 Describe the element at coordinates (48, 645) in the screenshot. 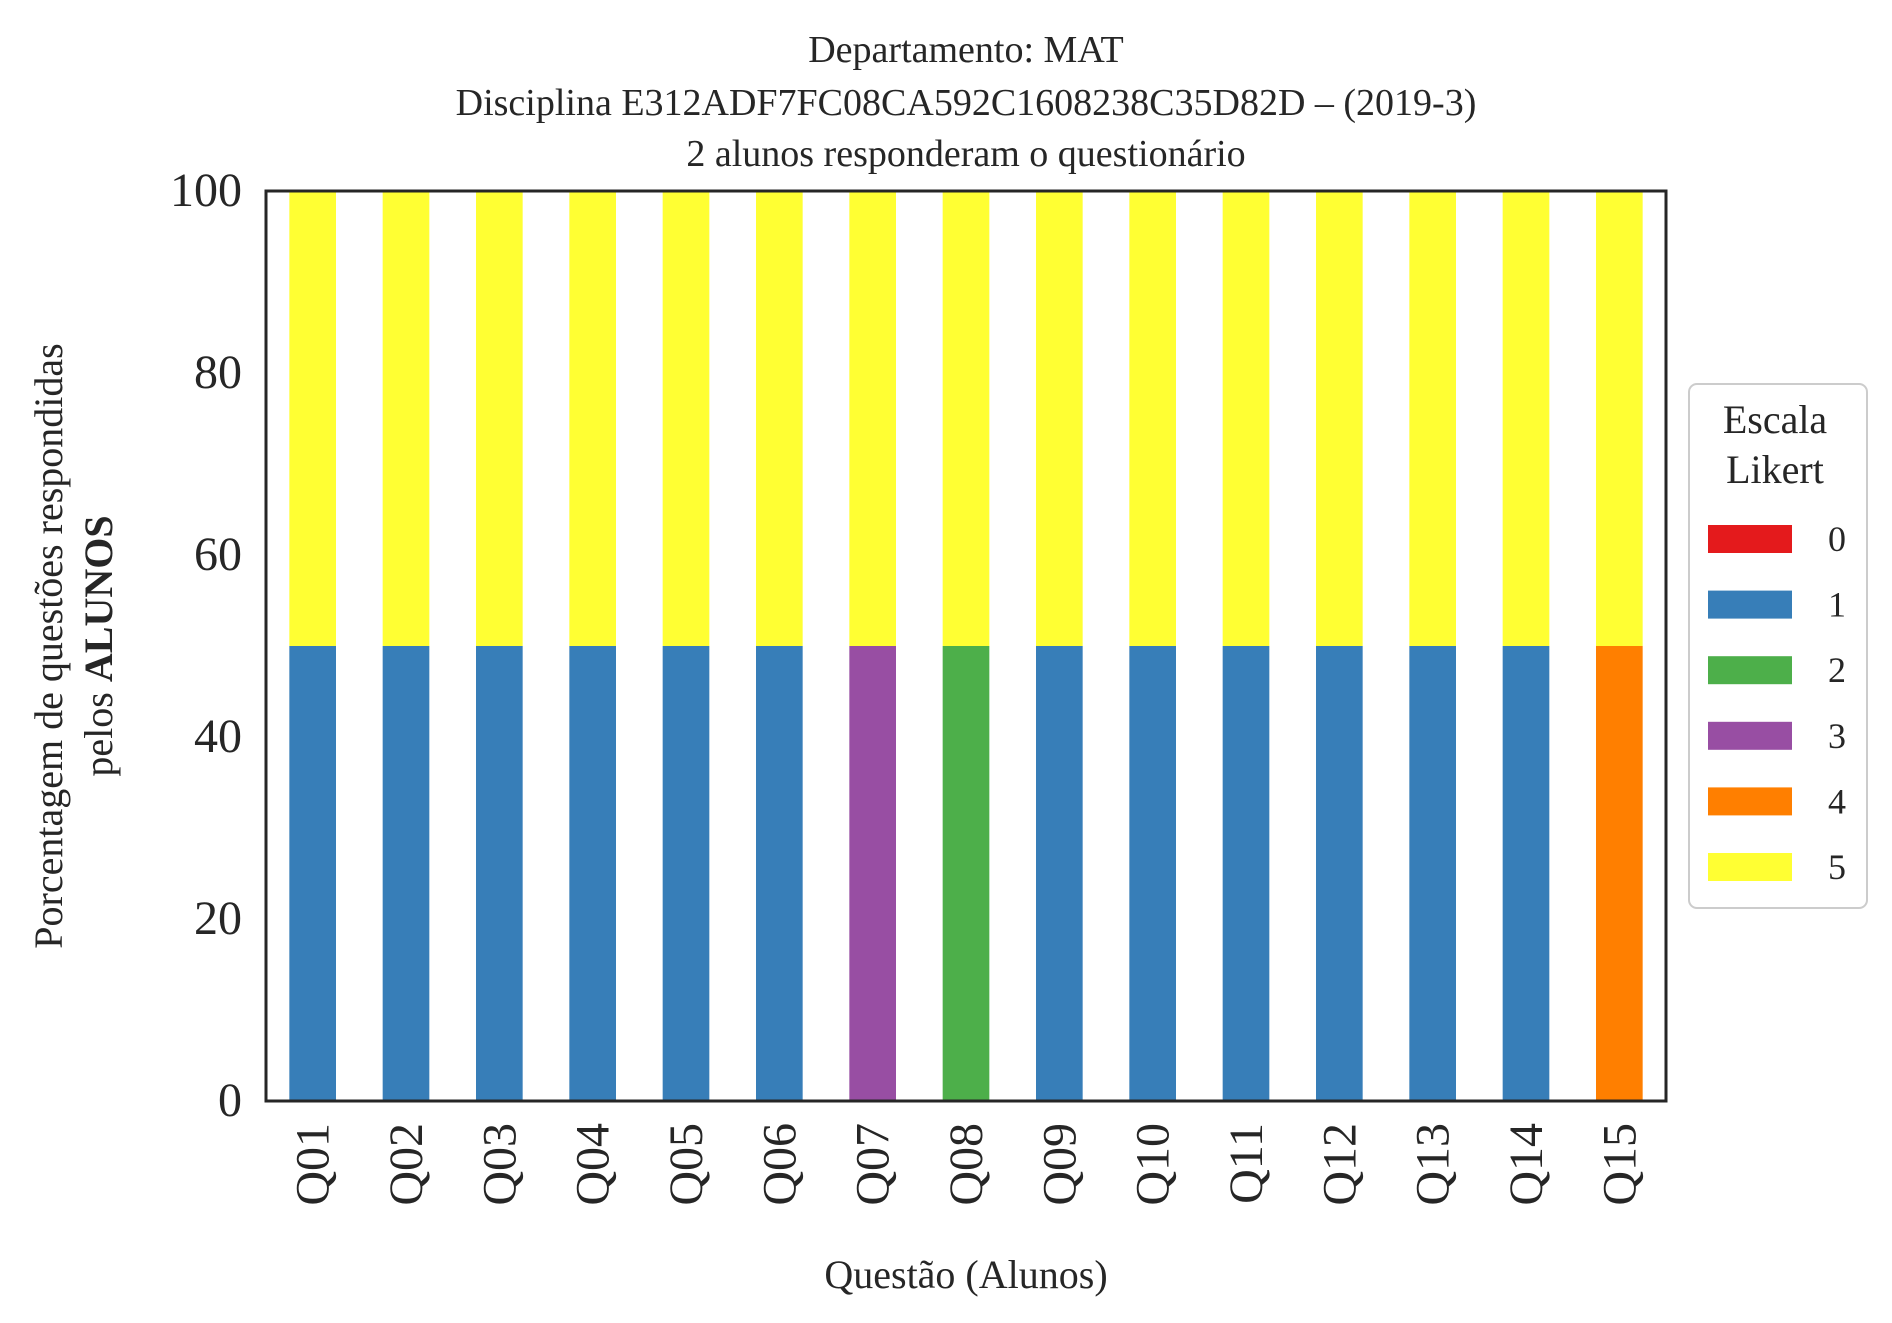

I see `y-axis-label-line-1: Porcentagem de questões respondidas` at that location.